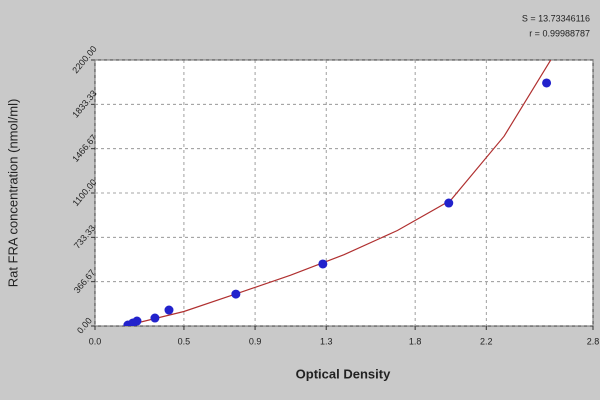 This screenshot has width=600, height=400. Describe the element at coordinates (343, 373) in the screenshot. I see `x-axis-title: Optical Density` at that location.